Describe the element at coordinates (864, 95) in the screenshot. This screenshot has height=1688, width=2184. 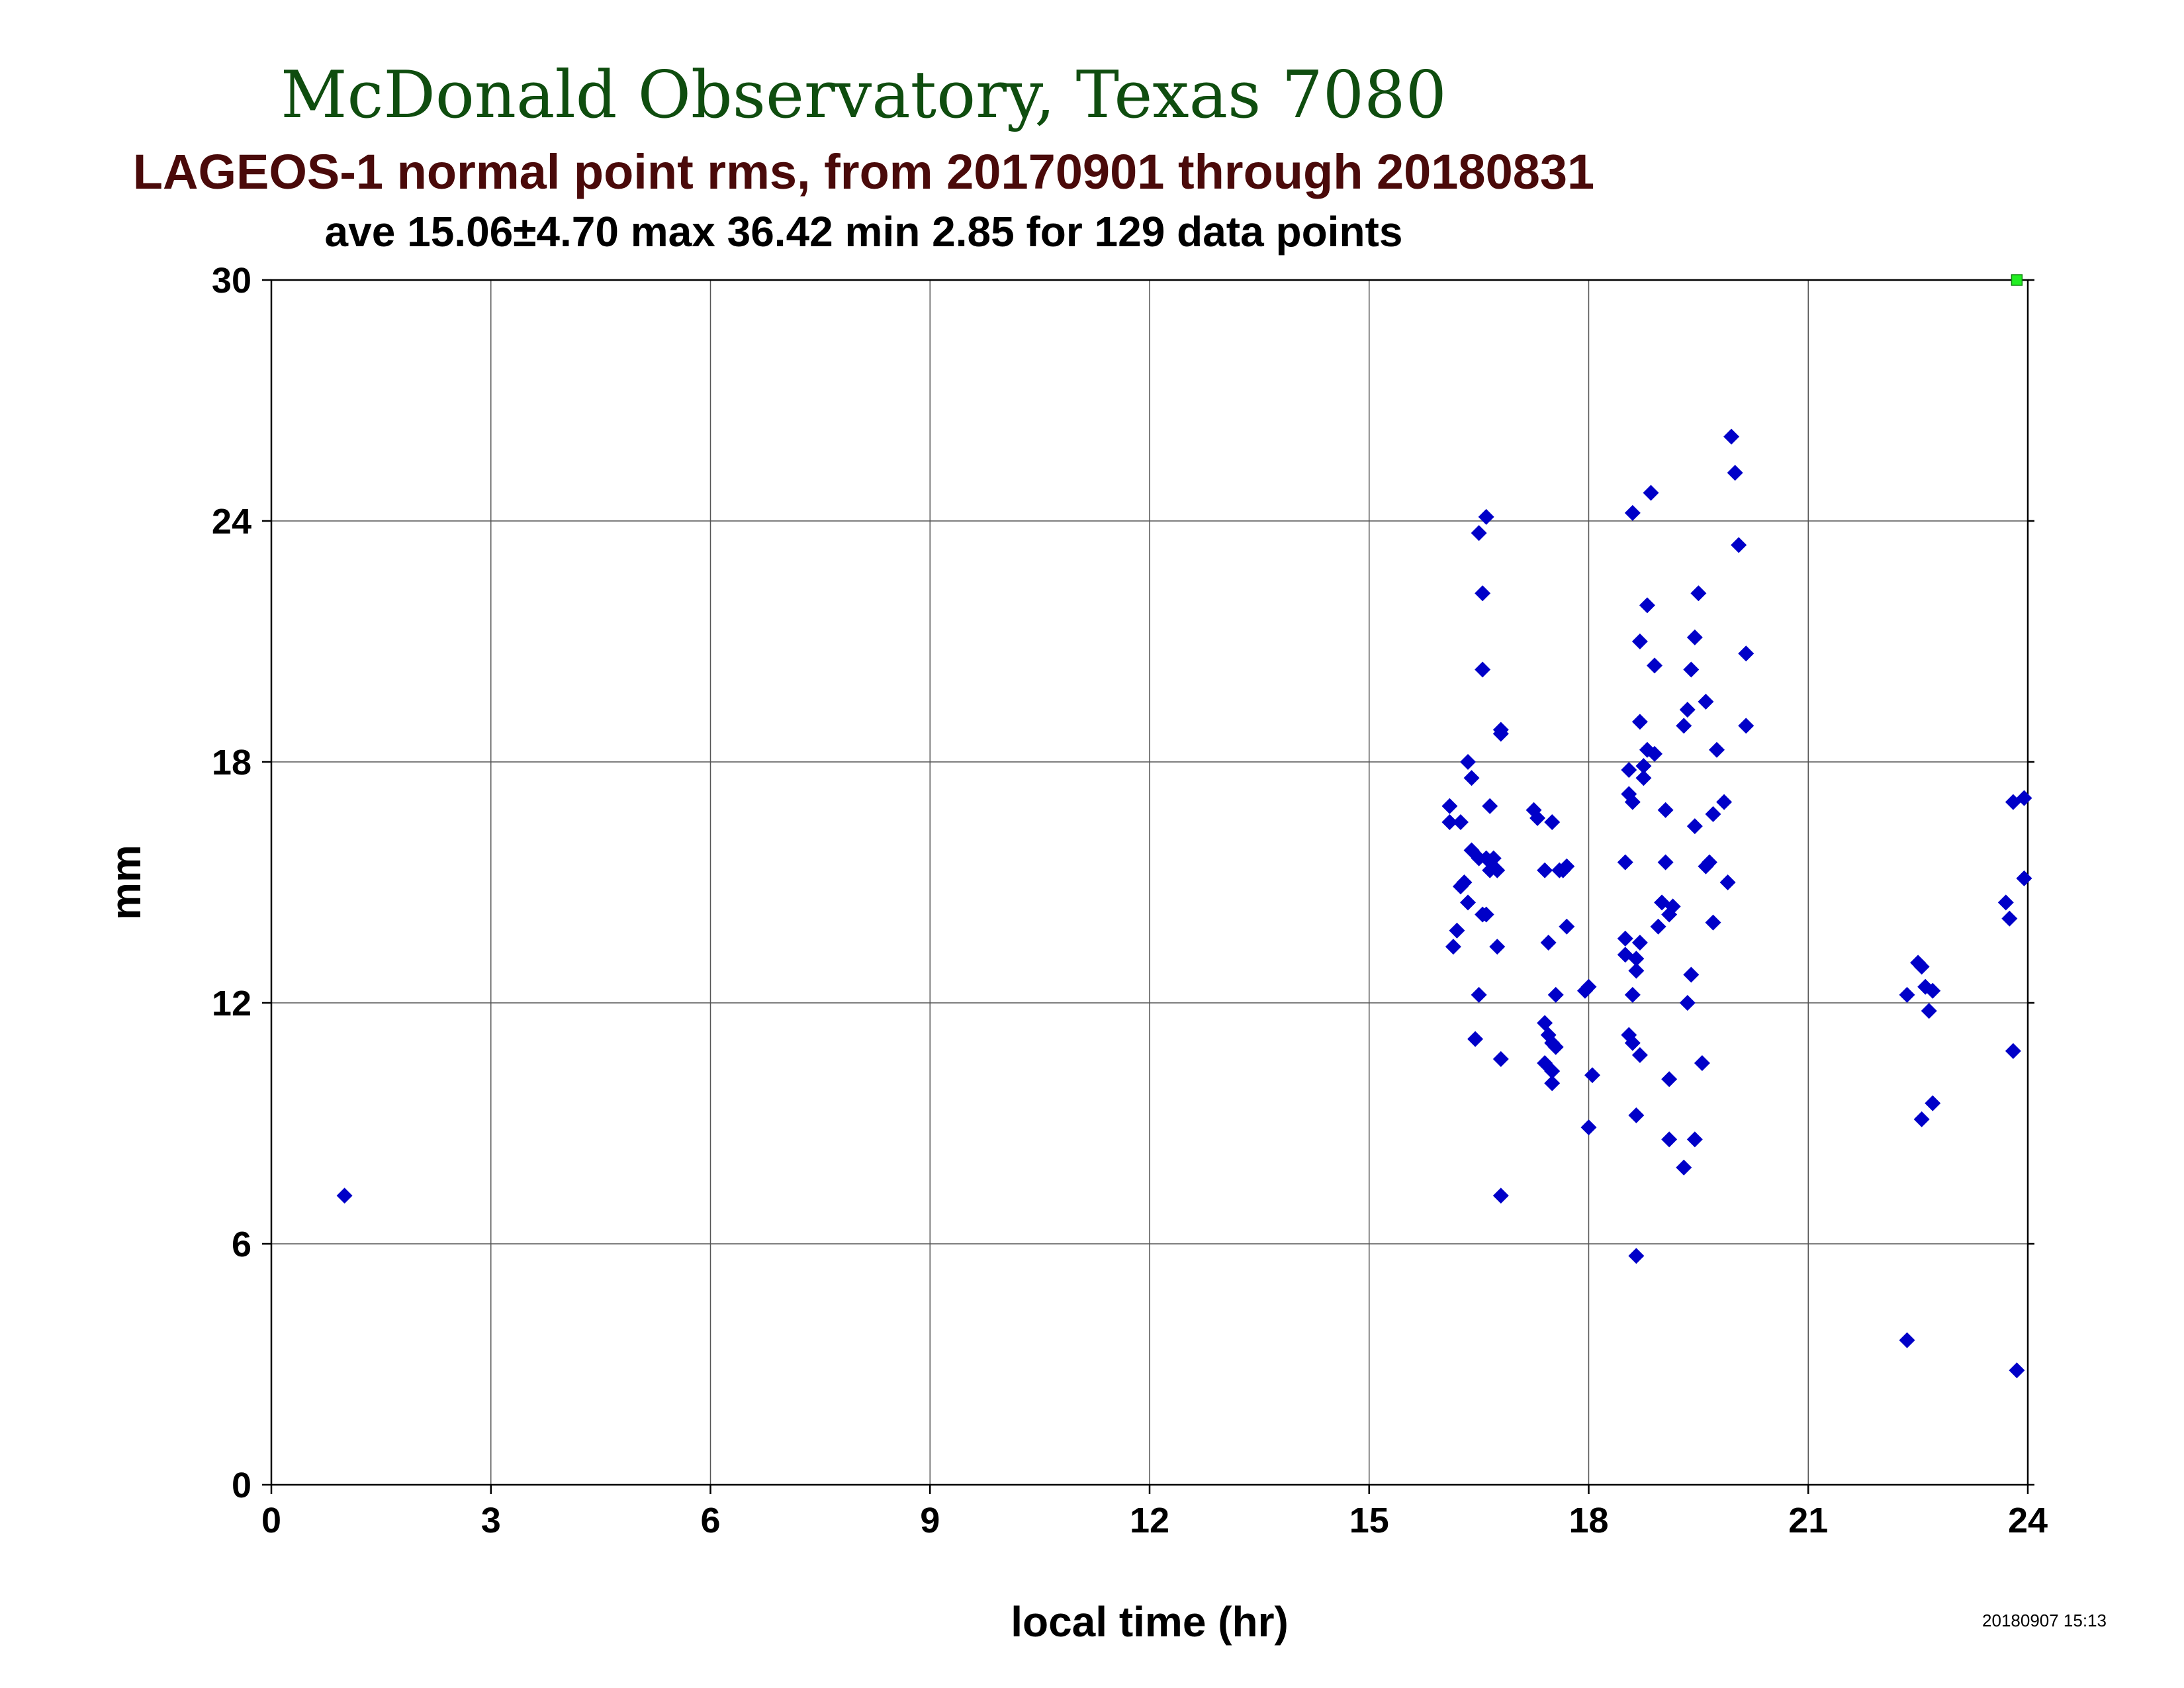
I see `chart-title: McDonald Observatory, Texas 7080` at that location.